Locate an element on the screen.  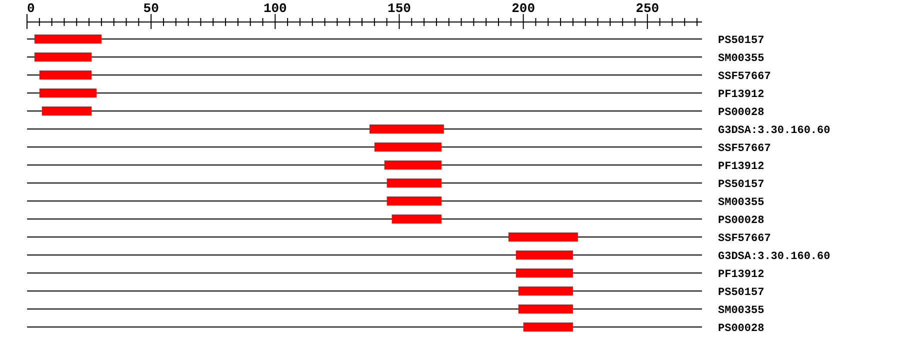
x-tick-label: 0 is located at coordinates (31, 8).